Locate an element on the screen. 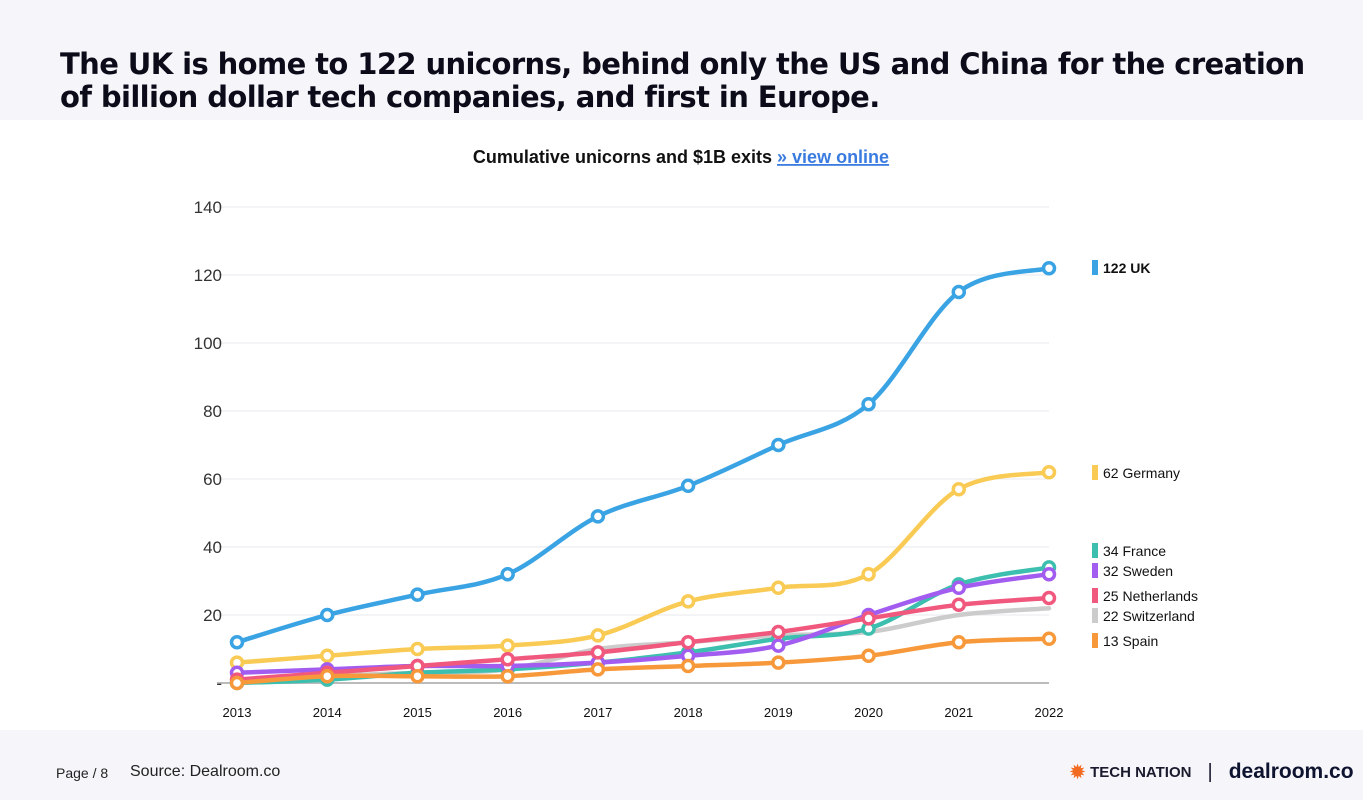 This screenshot has height=800, width=1363. x-tick-label: 2020 is located at coordinates (868, 712).